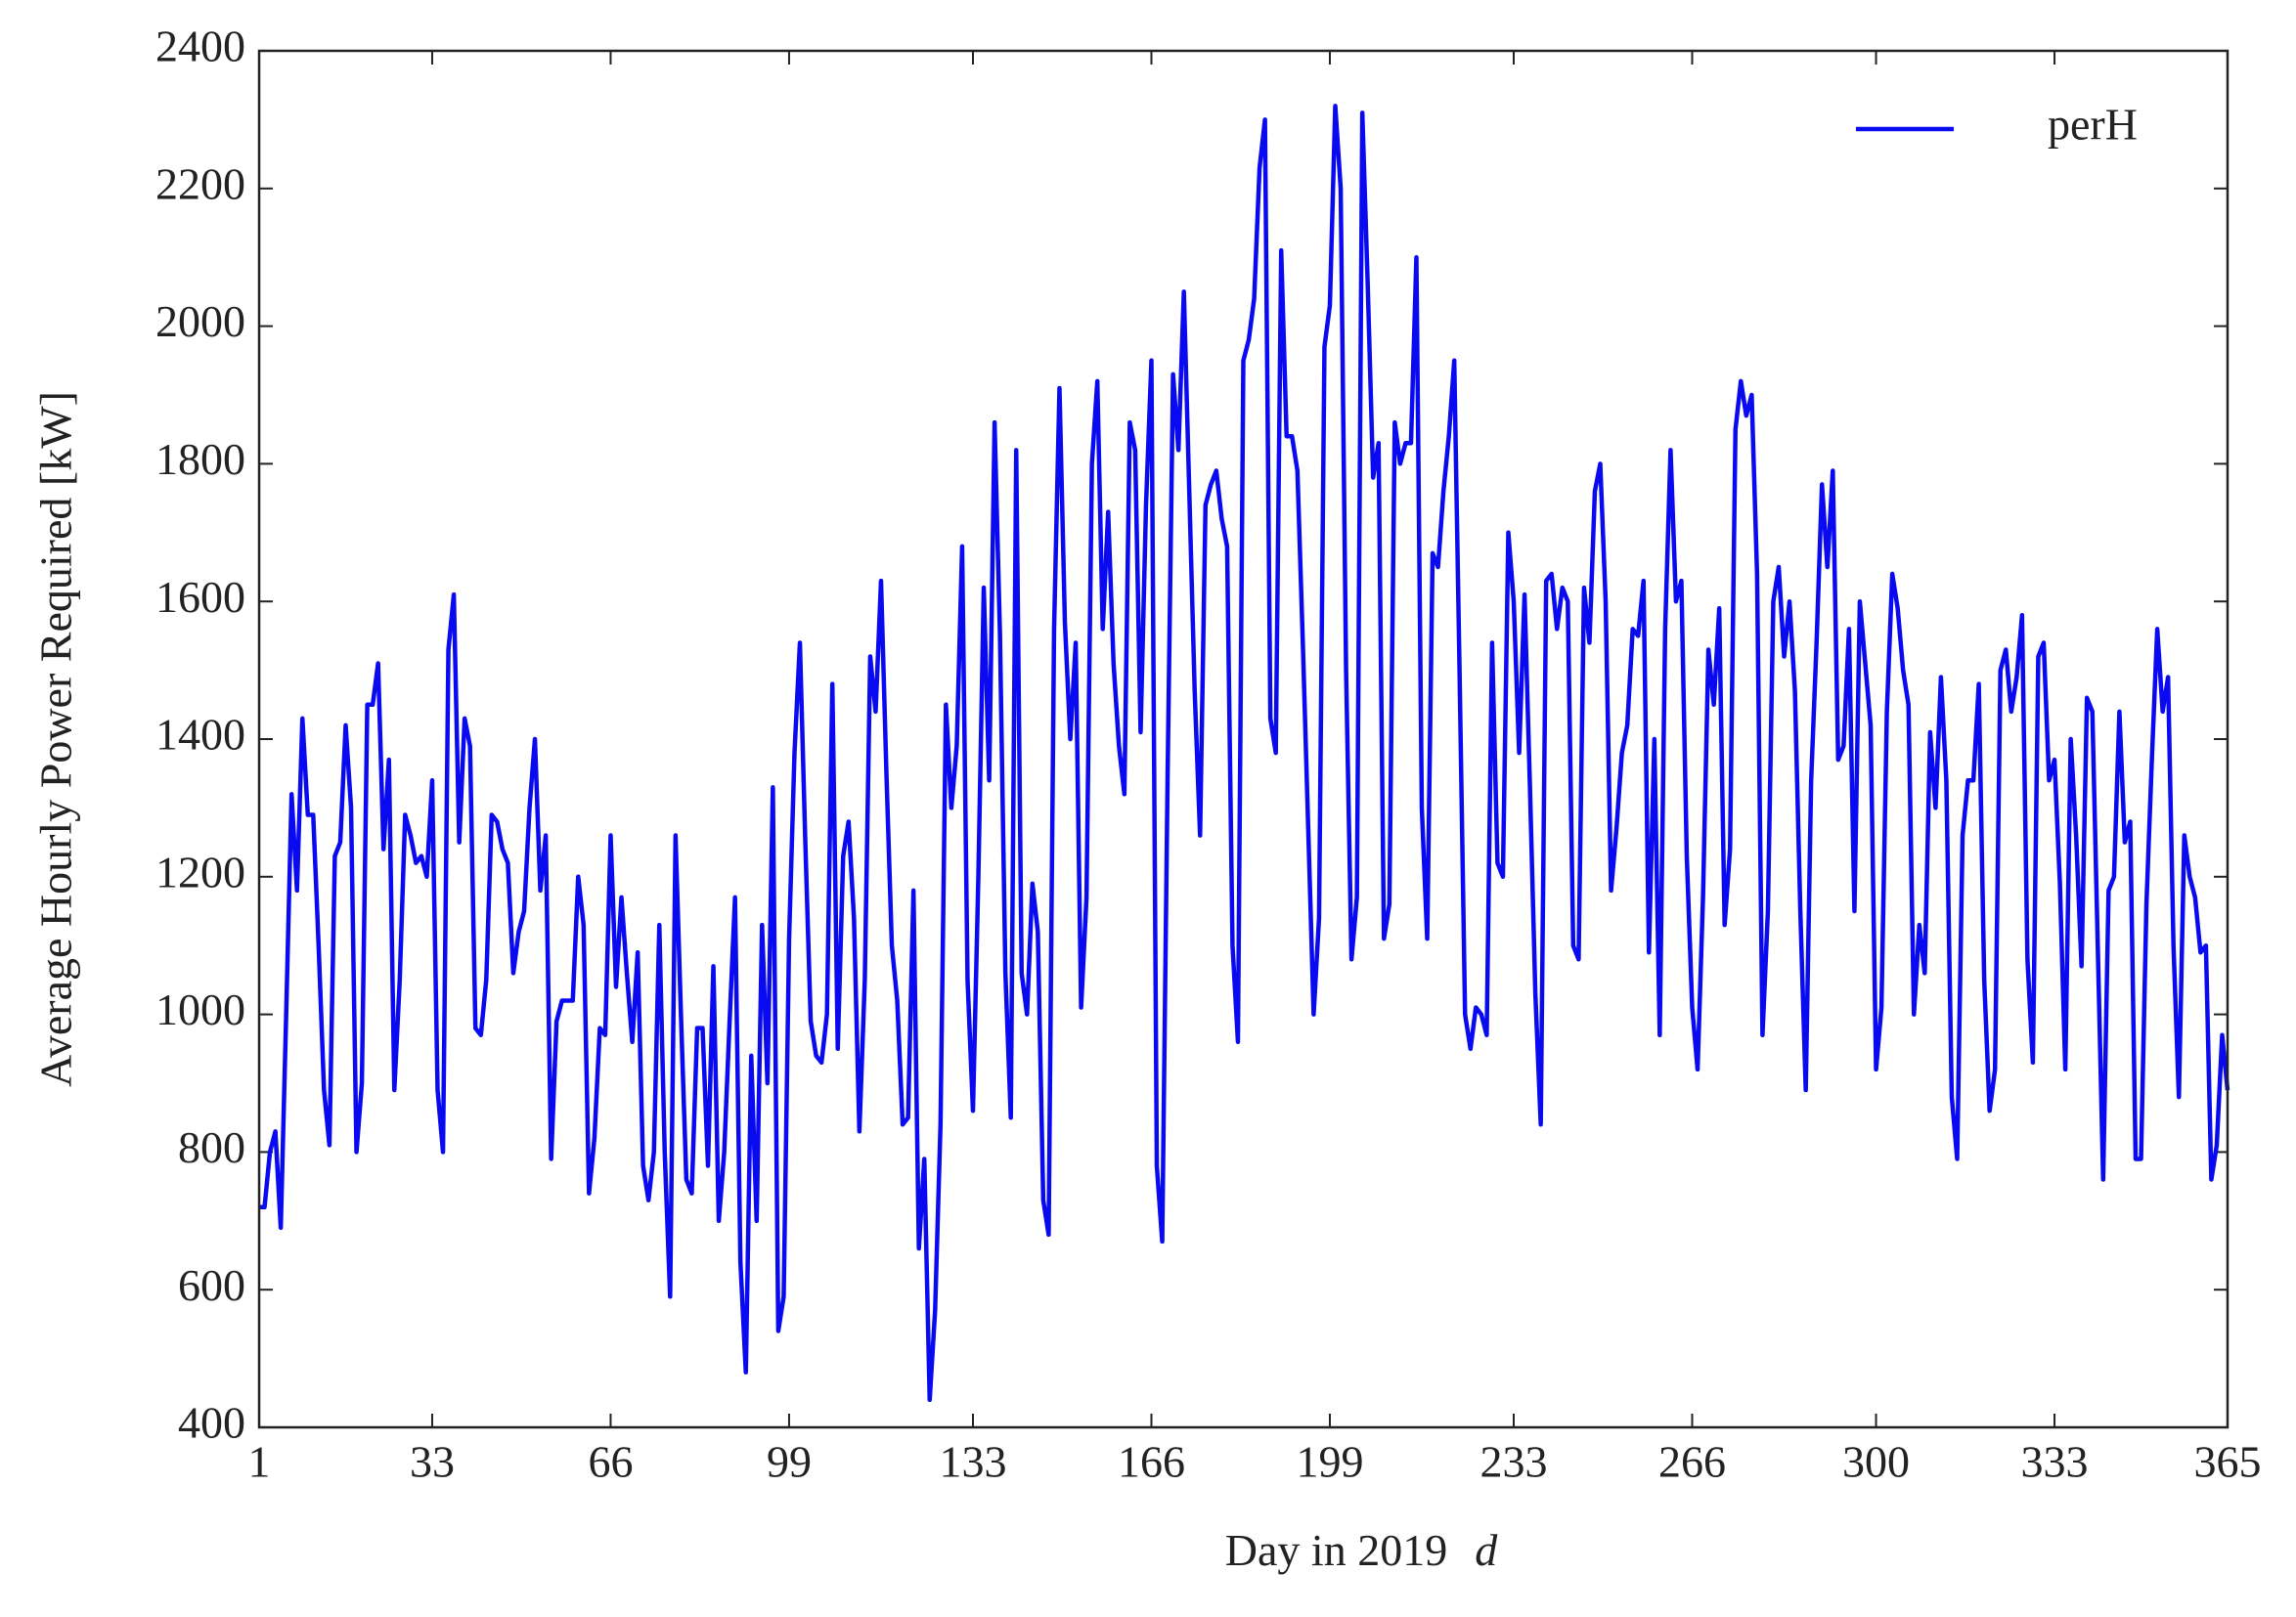 The image size is (2296, 1617). Describe the element at coordinates (2228, 1462) in the screenshot. I see `x-tick-label: 365` at that location.